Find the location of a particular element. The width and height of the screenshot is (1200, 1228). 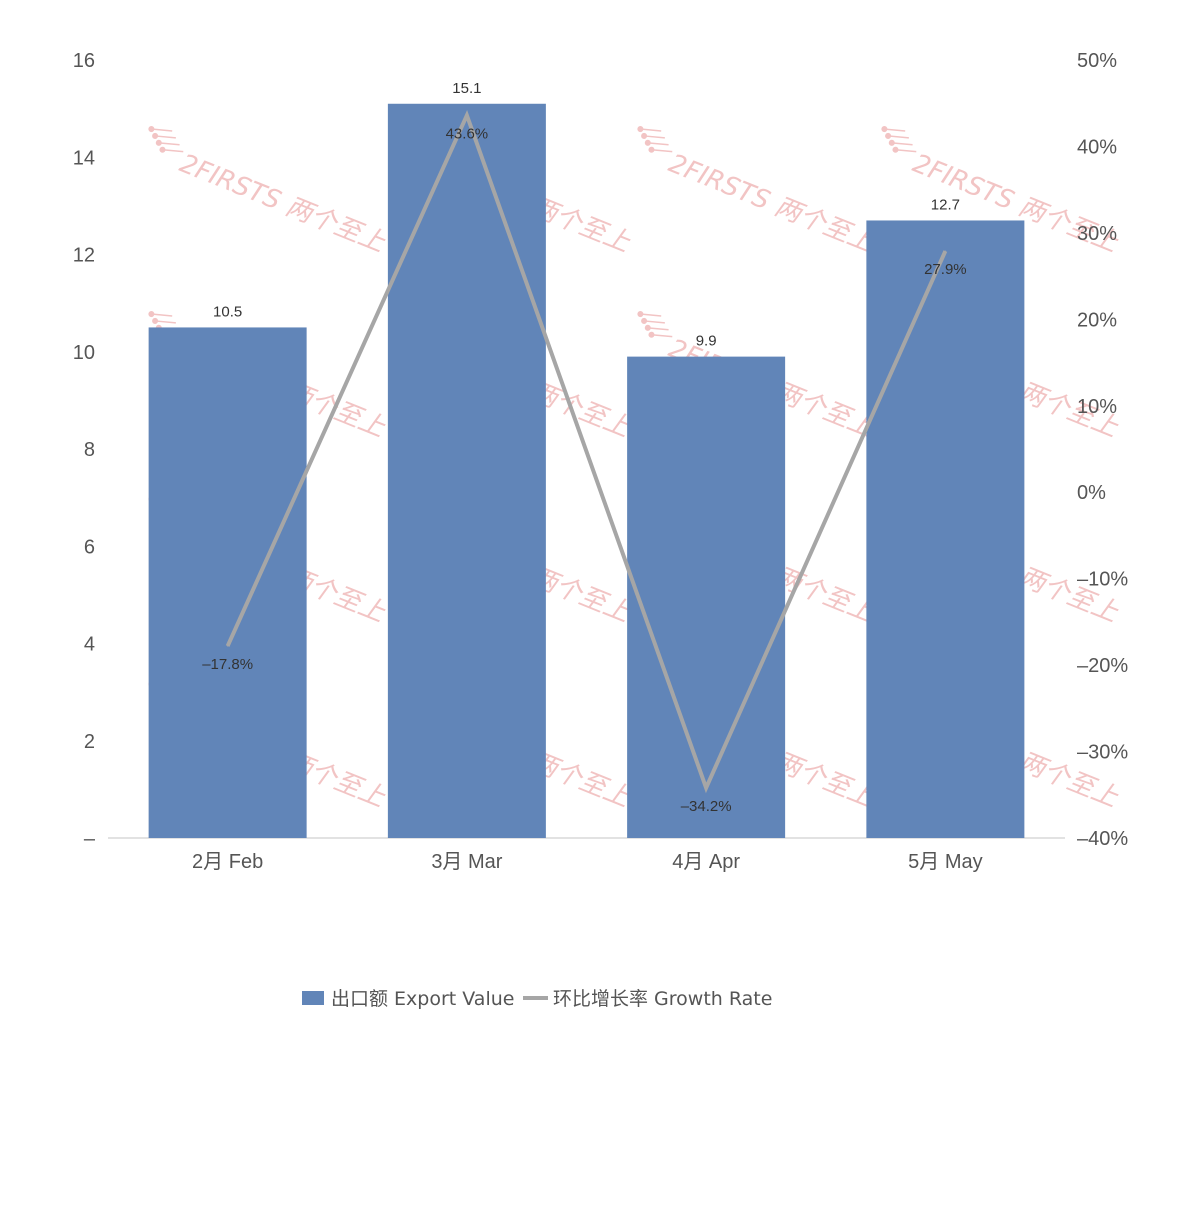

left-tick-label: 14 is located at coordinates (84, 158).